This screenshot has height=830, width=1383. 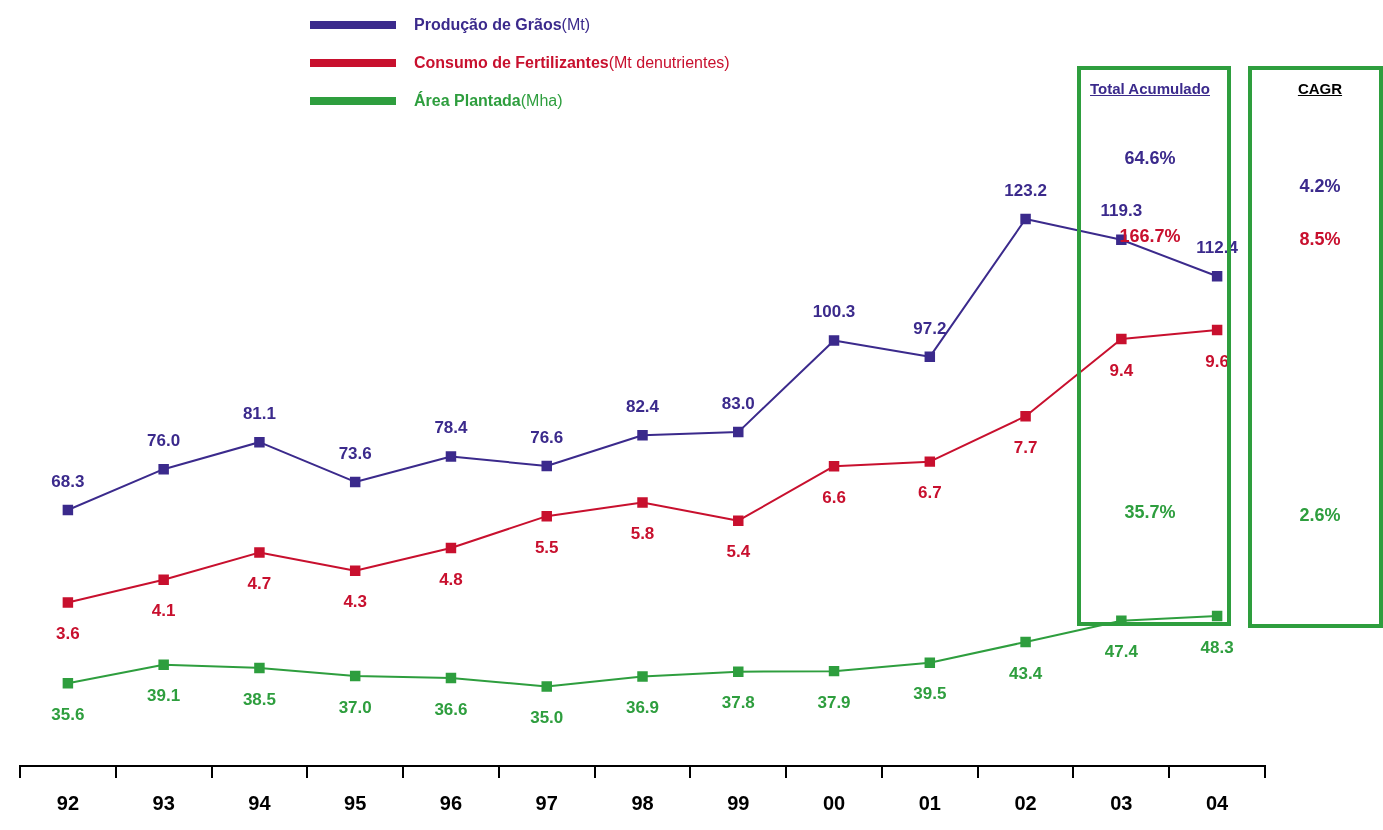 I want to click on data-label: 5.5, so click(x=546, y=547).